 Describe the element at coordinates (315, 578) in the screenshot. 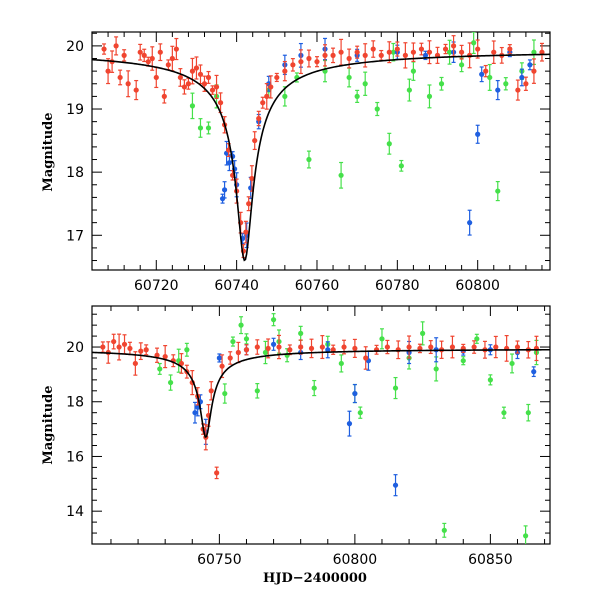

I see `bottom-x-axis-title: HJD−2400000` at that location.